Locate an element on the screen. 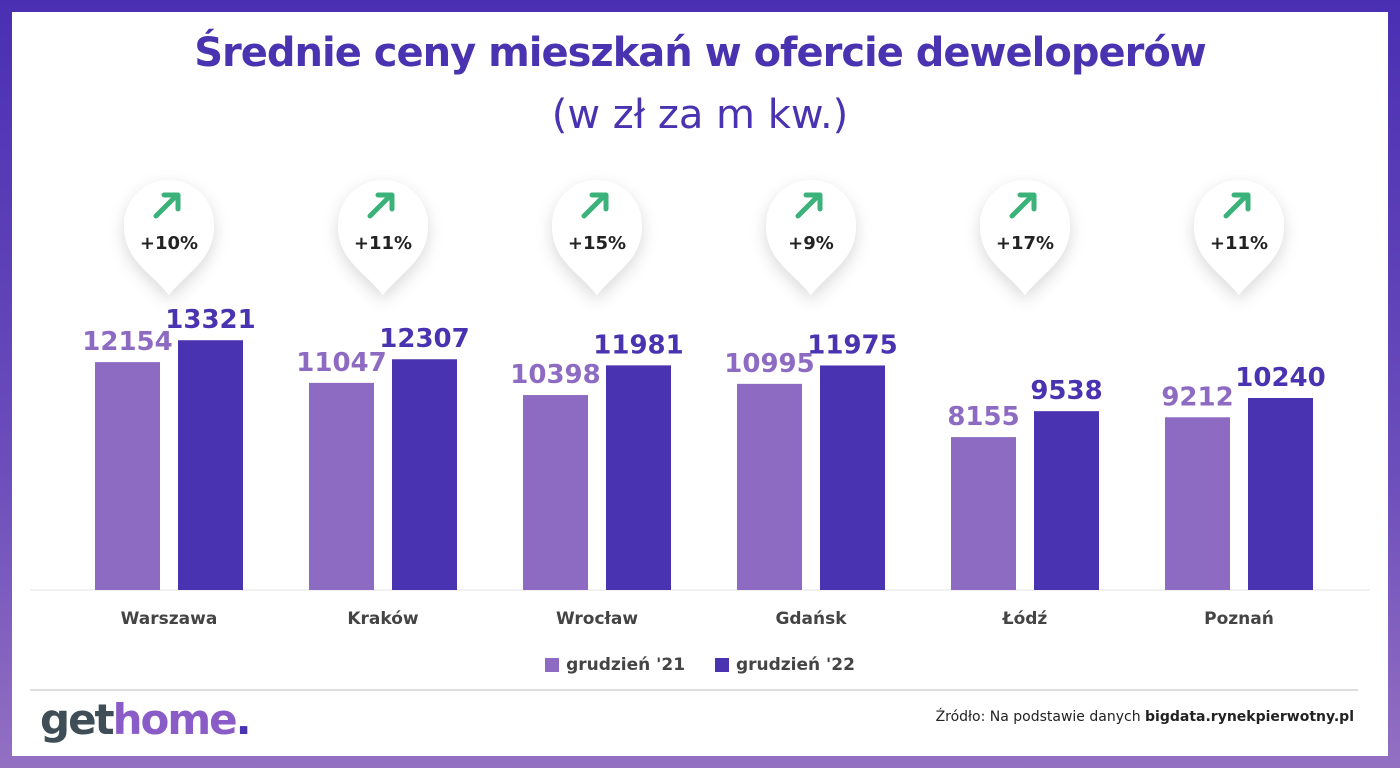 The height and width of the screenshot is (768, 1400). data-label: 10240 is located at coordinates (1280, 378).